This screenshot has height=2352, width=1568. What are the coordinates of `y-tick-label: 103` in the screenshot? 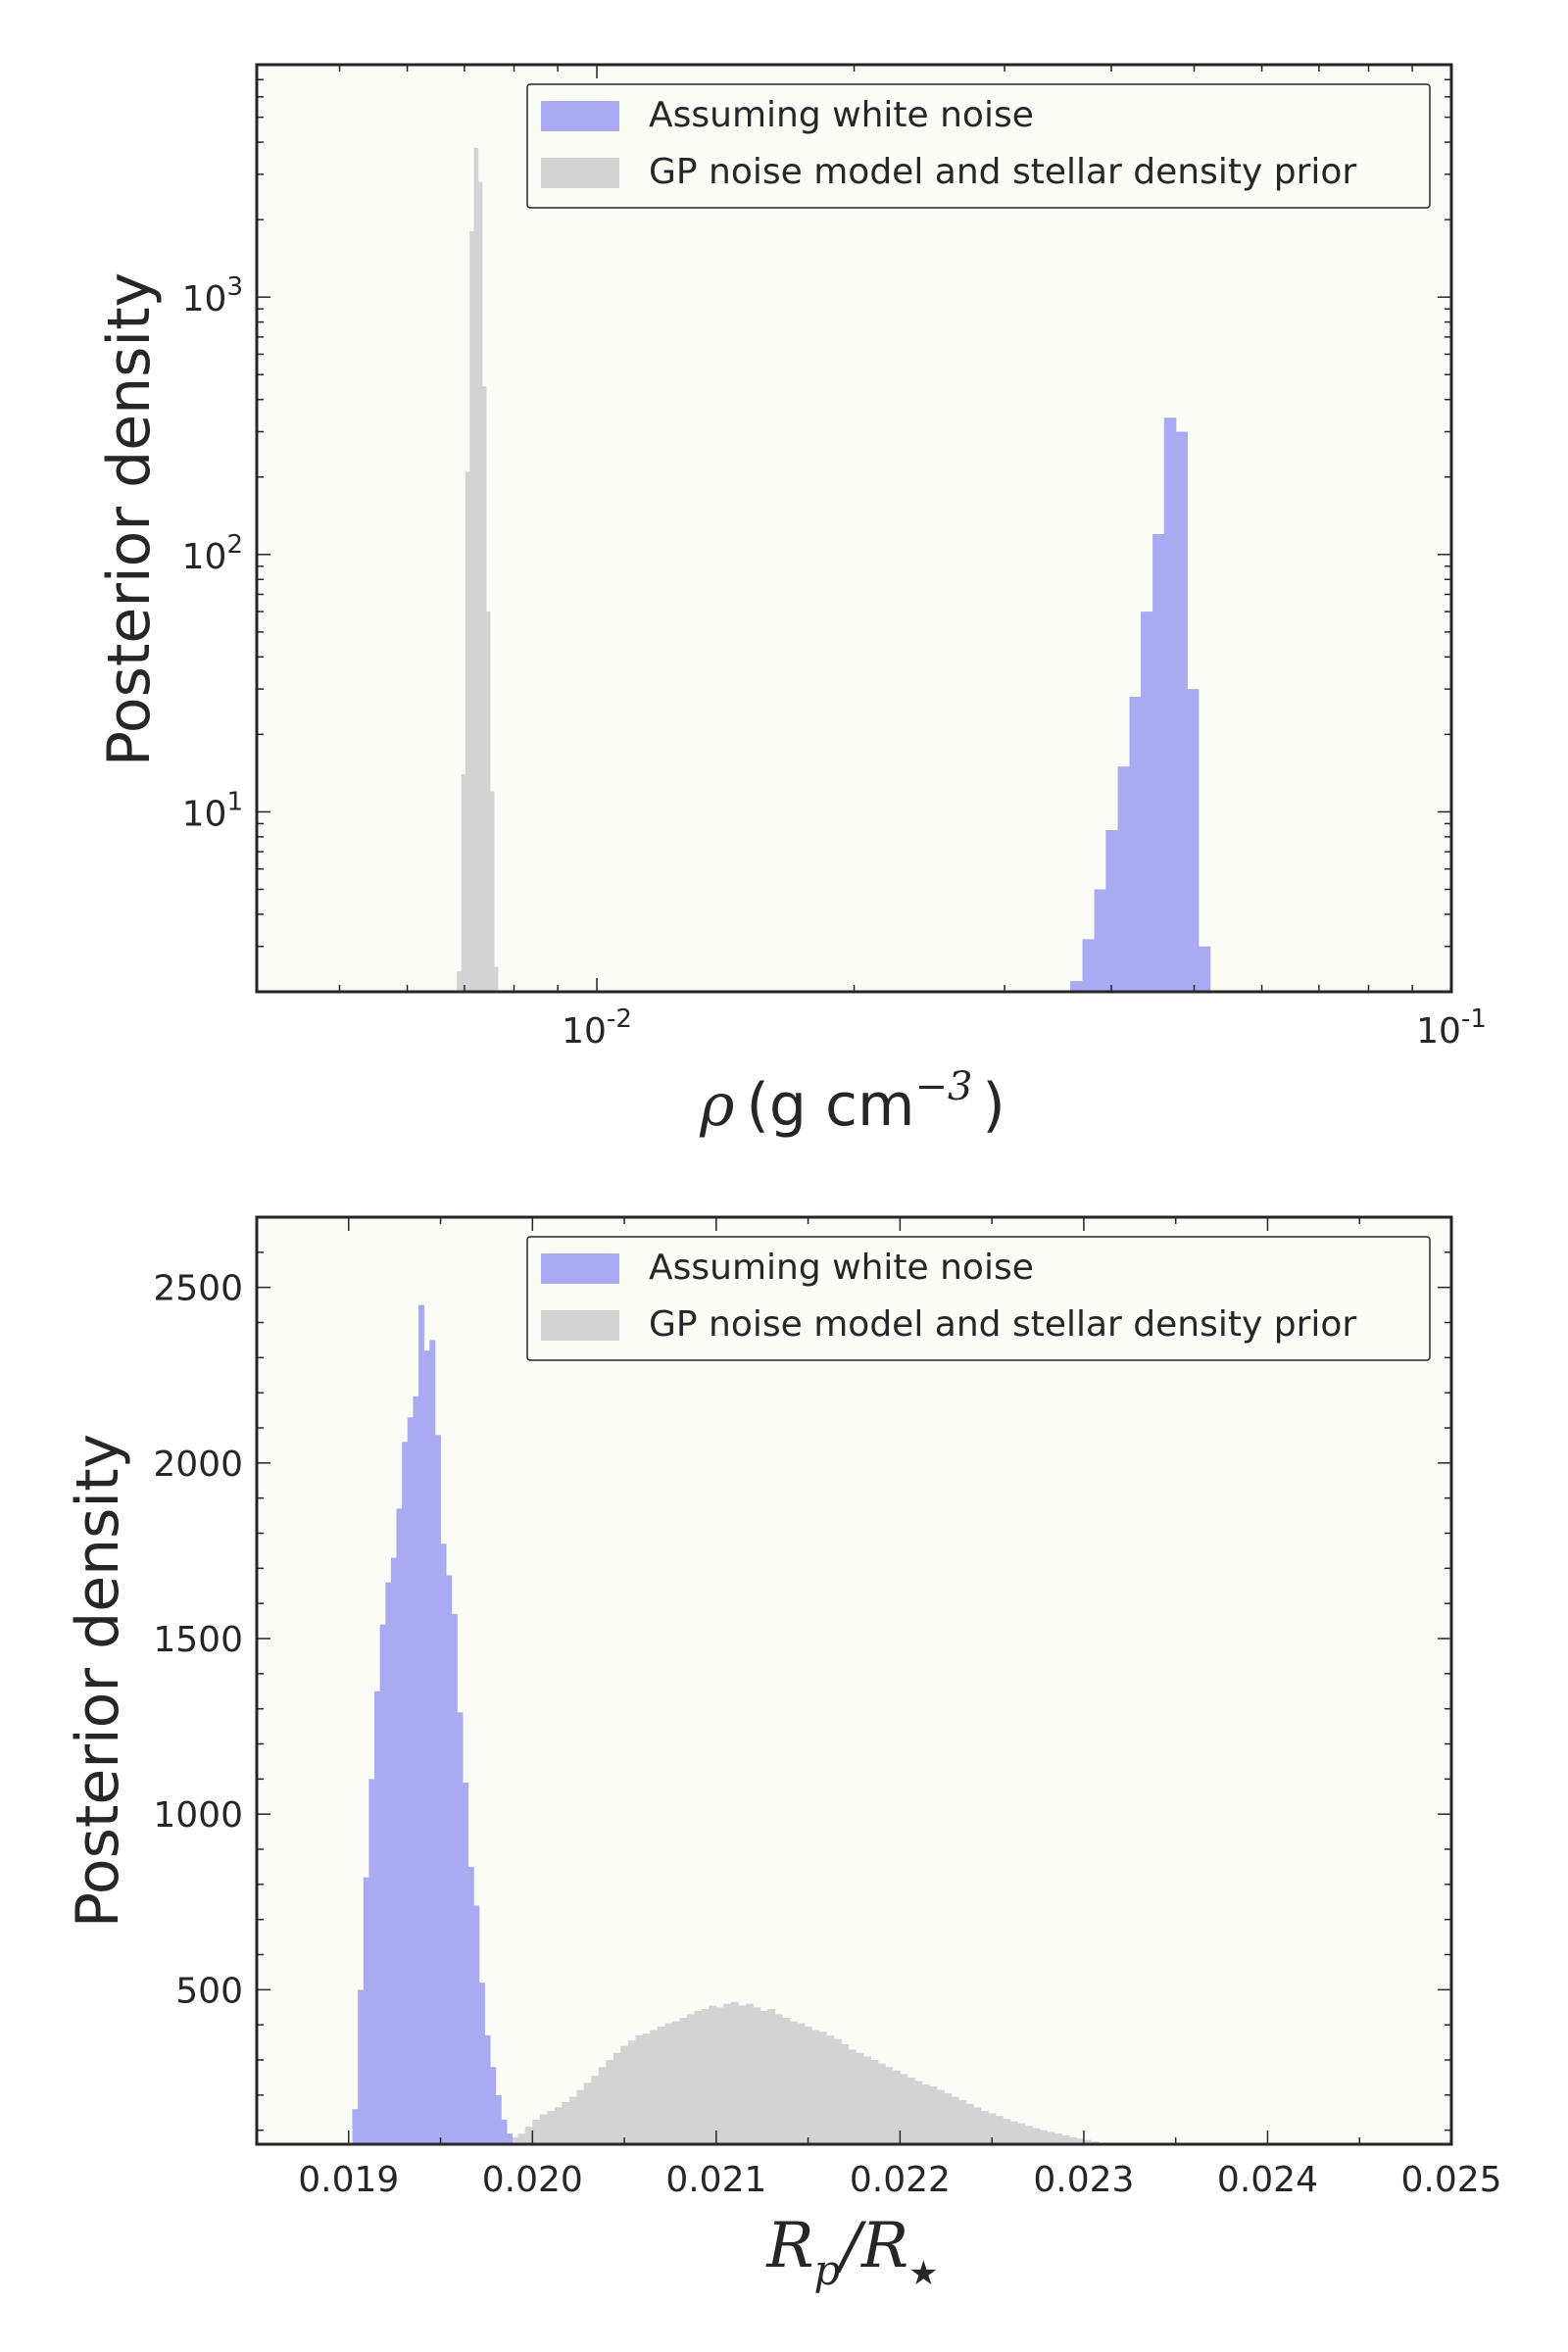 It's located at (212, 295).